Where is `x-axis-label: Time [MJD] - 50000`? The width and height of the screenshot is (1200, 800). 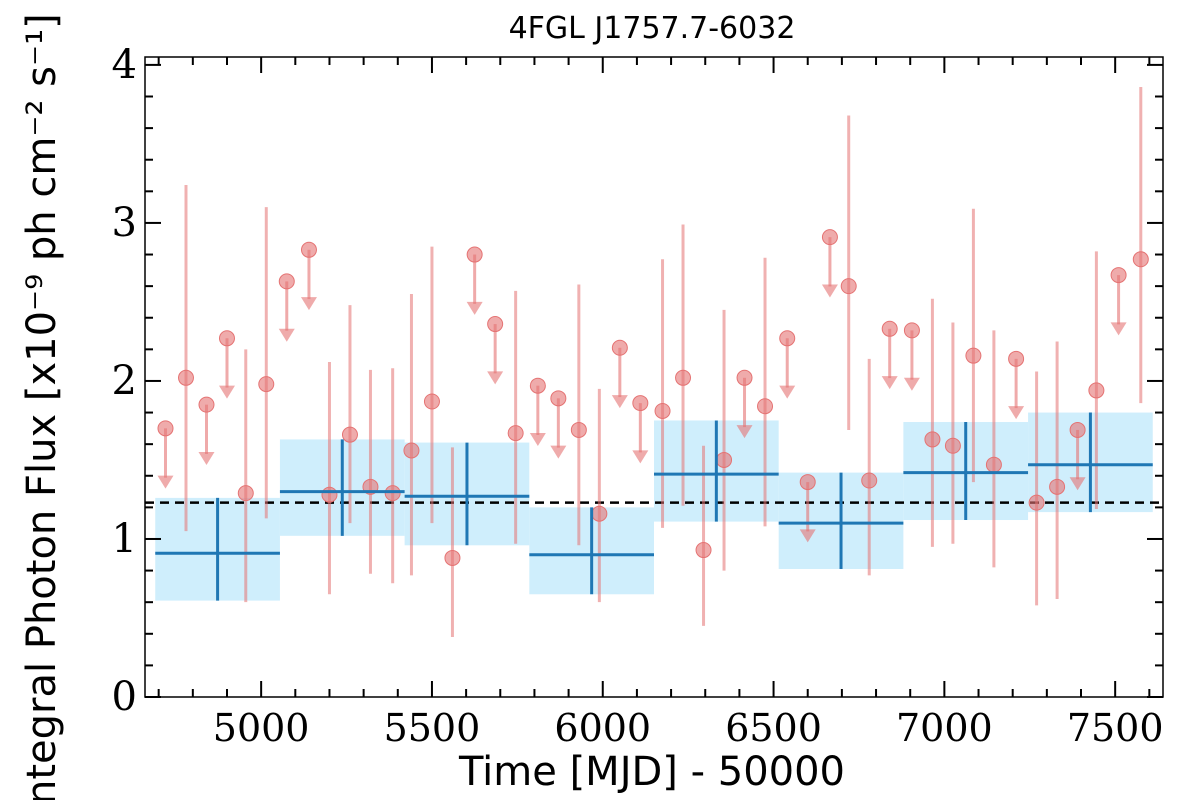
x-axis-label: Time [MJD] - 50000 is located at coordinates (651, 772).